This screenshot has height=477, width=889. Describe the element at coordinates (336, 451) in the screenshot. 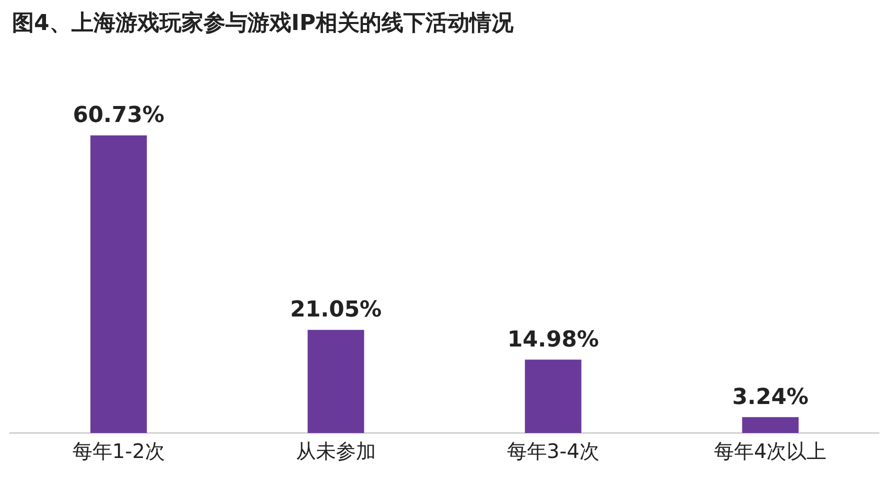

I see `x-tick-label: 从未参加` at that location.